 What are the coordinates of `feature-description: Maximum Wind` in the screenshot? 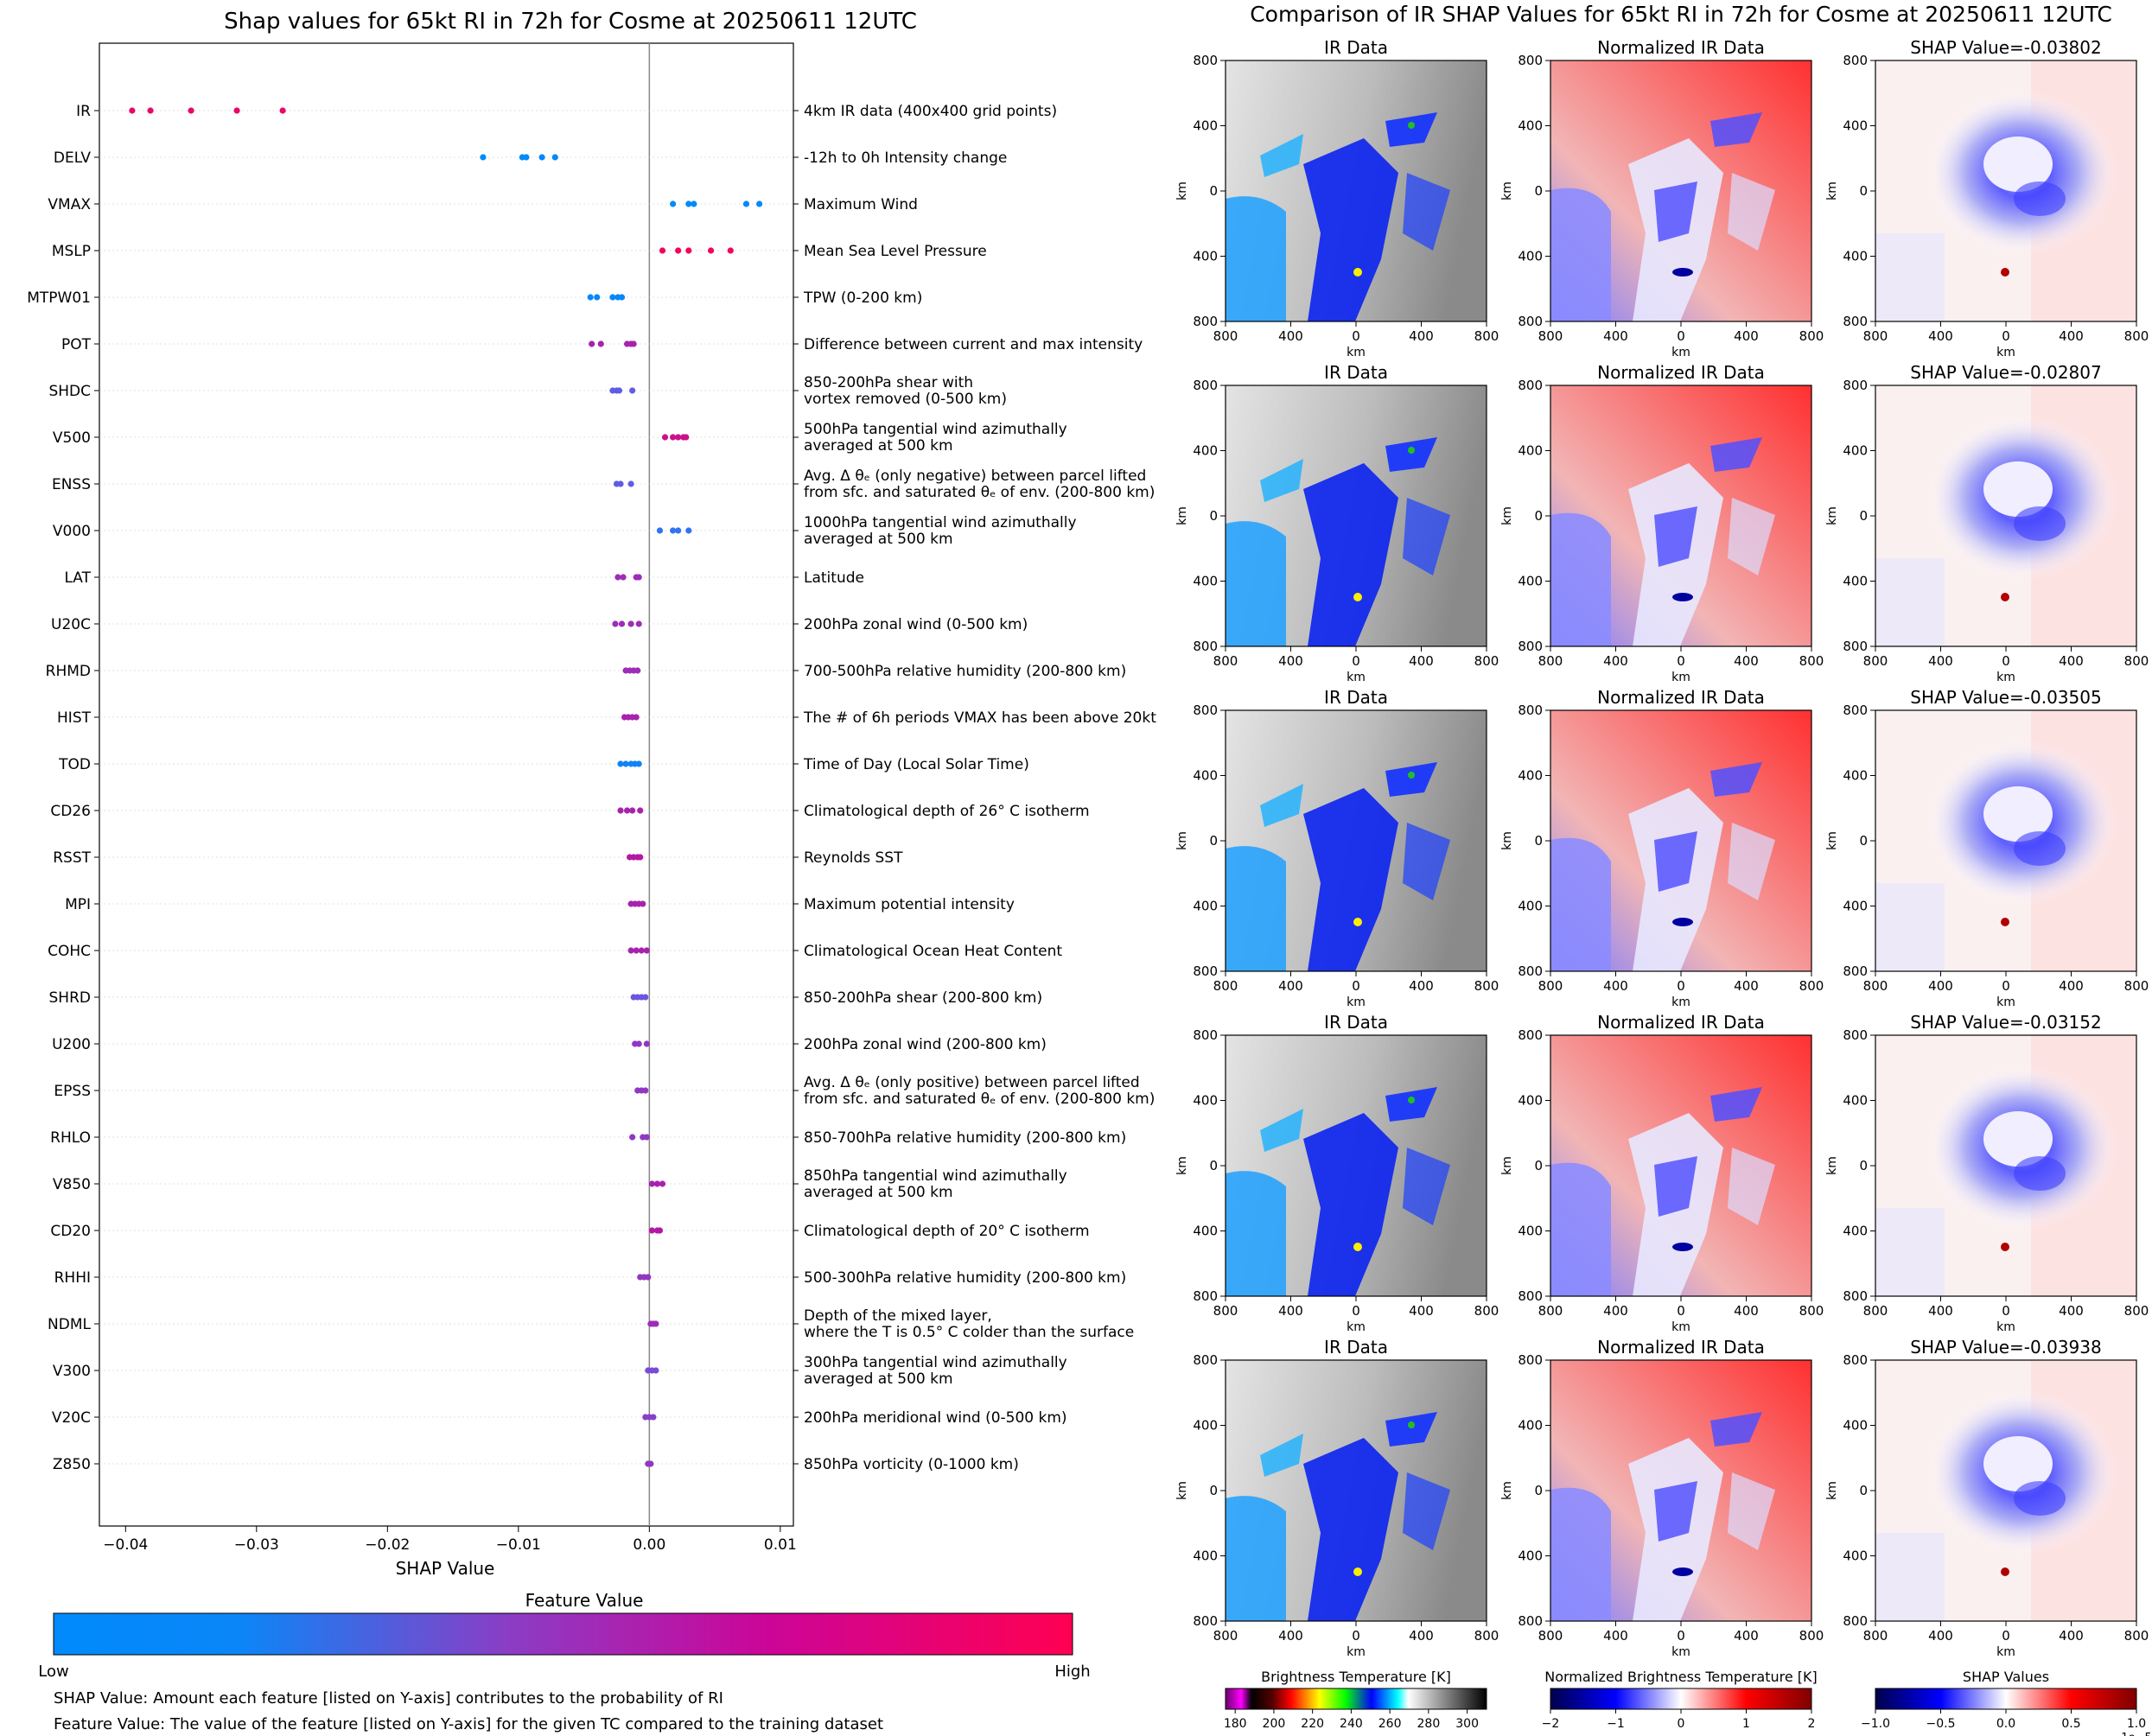 It's located at (861, 204).